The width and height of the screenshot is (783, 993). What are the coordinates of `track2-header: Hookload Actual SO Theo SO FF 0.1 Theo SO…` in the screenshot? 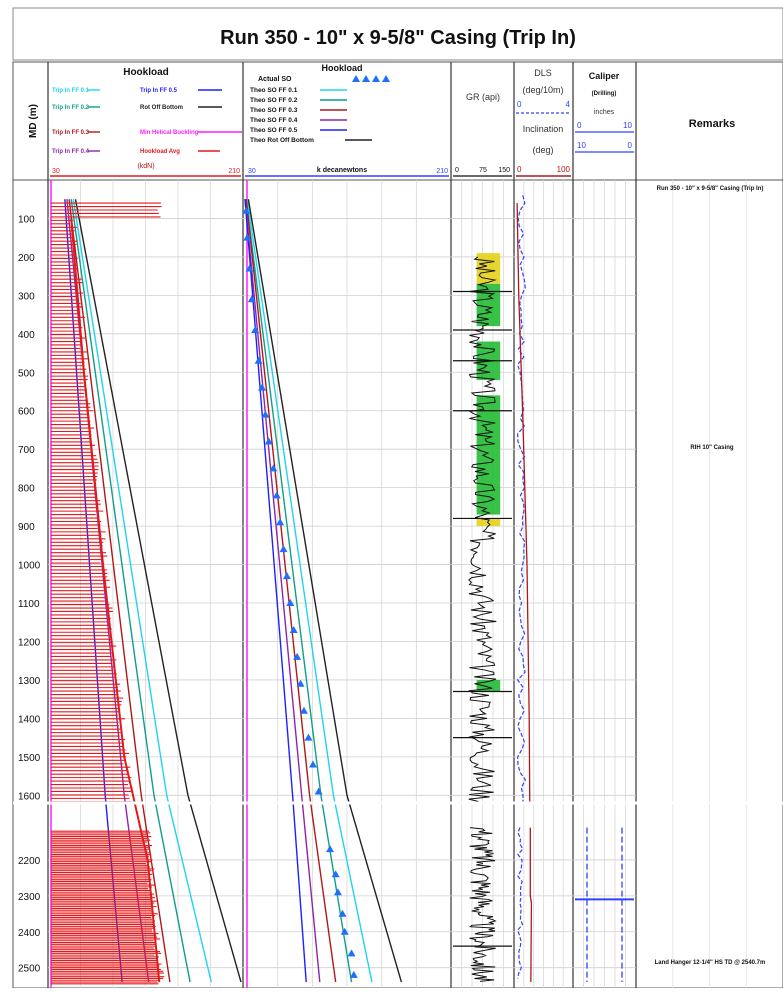 It's located at (347, 120).